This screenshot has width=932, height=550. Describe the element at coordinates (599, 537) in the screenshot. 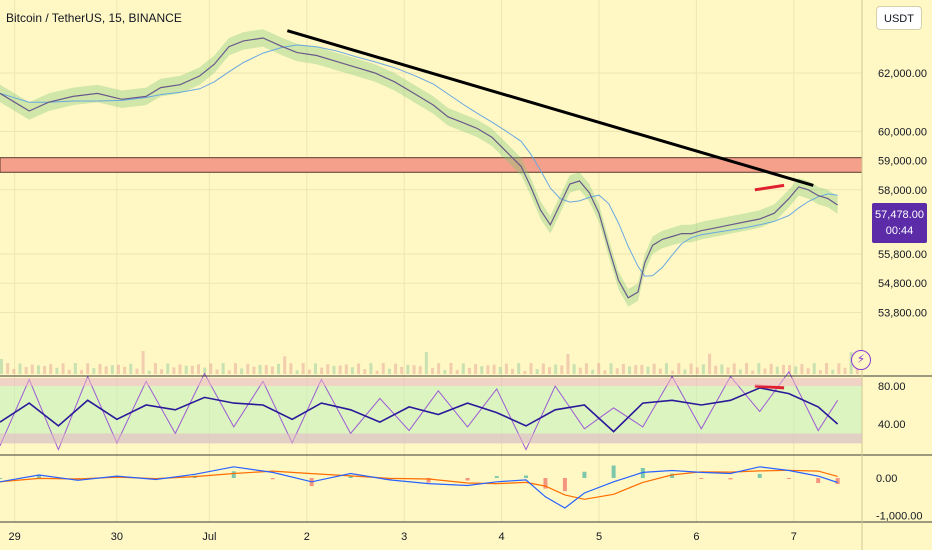

I see `time-tick-label: 5` at that location.